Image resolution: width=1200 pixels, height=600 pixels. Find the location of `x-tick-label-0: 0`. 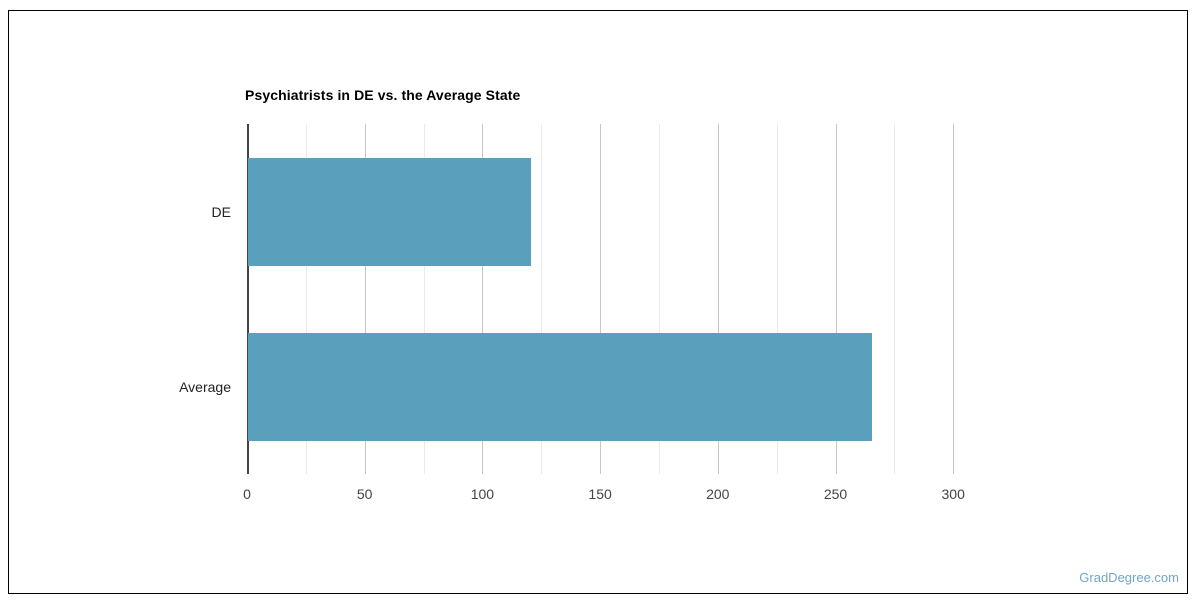

x-tick-label-0: 0 is located at coordinates (247, 494).